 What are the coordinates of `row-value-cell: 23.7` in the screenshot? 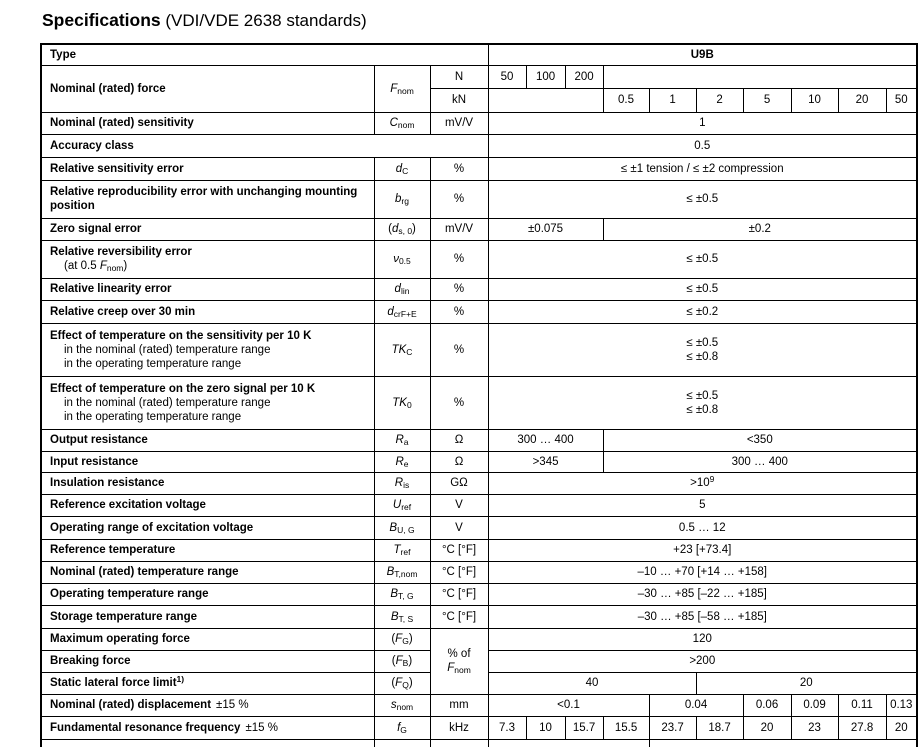 It's located at (672, 727).